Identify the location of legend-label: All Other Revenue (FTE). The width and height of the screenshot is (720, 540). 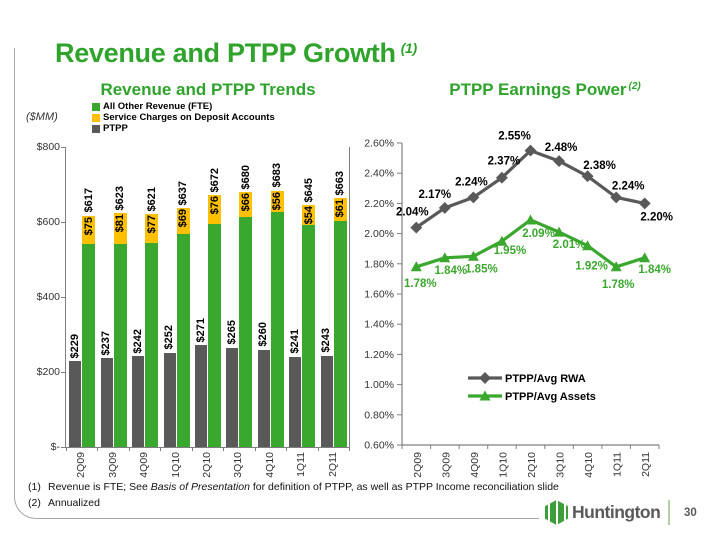
(158, 106).